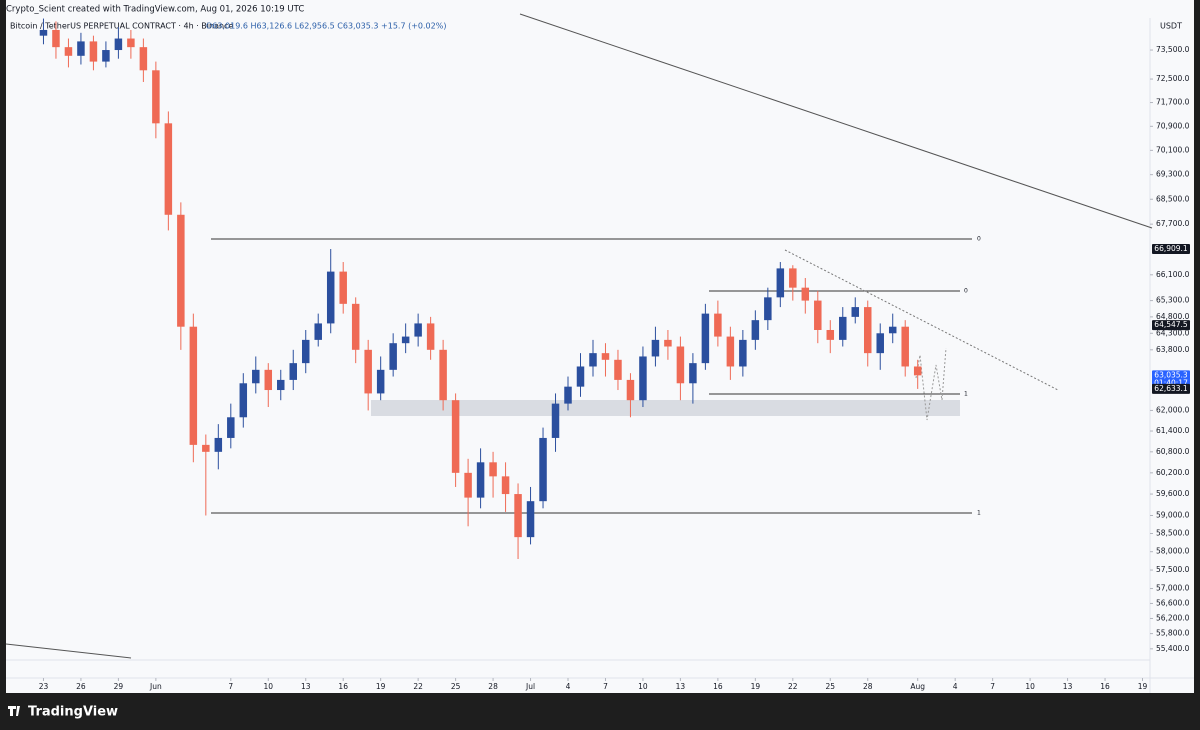 The height and width of the screenshot is (730, 1200). What do you see at coordinates (643, 686) in the screenshot?
I see `x-tick-label: 10` at bounding box center [643, 686].